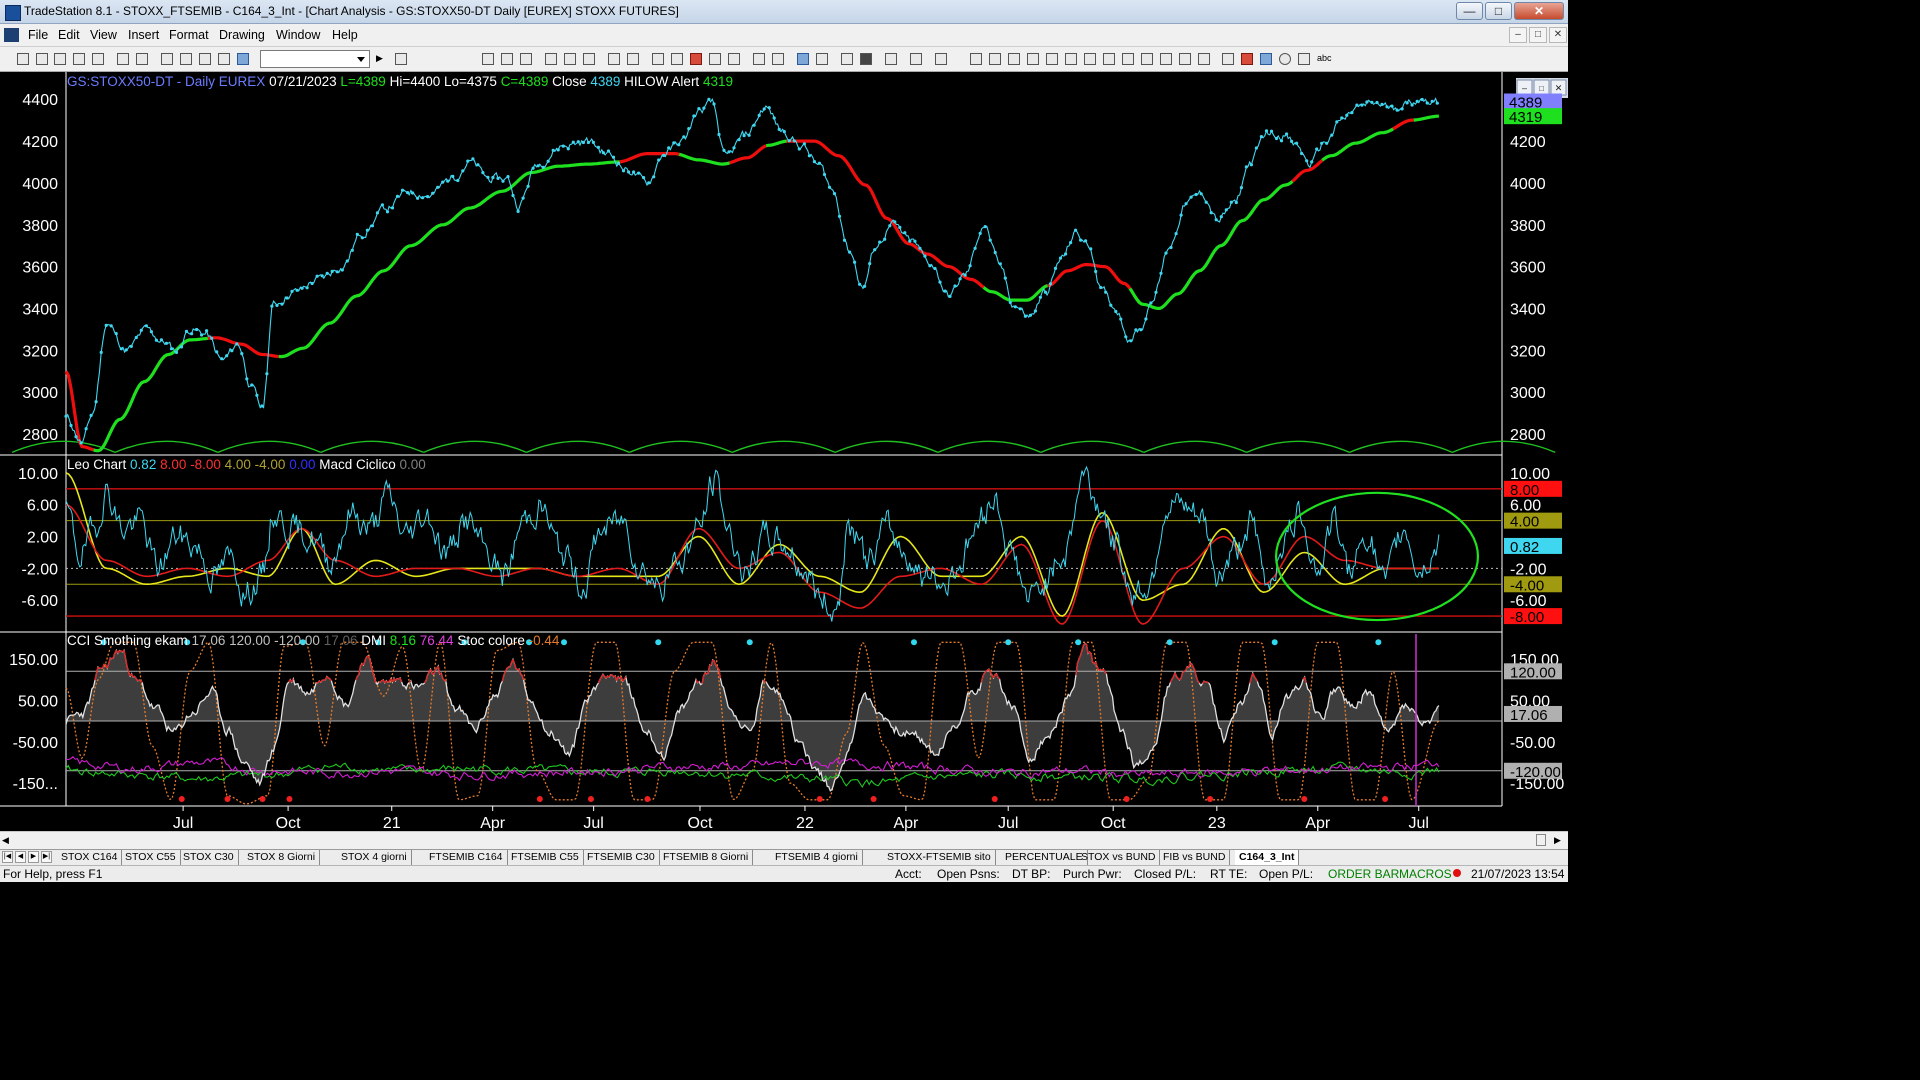 Image resolution: width=1920 pixels, height=1080 pixels. I want to click on chart-close-icon: ✕, so click(1558, 87).